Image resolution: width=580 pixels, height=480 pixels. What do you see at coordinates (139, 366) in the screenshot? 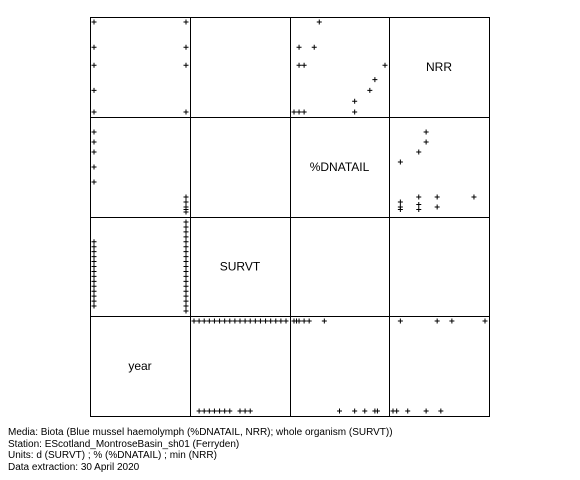
I see `variable-label-year: year` at bounding box center [139, 366].